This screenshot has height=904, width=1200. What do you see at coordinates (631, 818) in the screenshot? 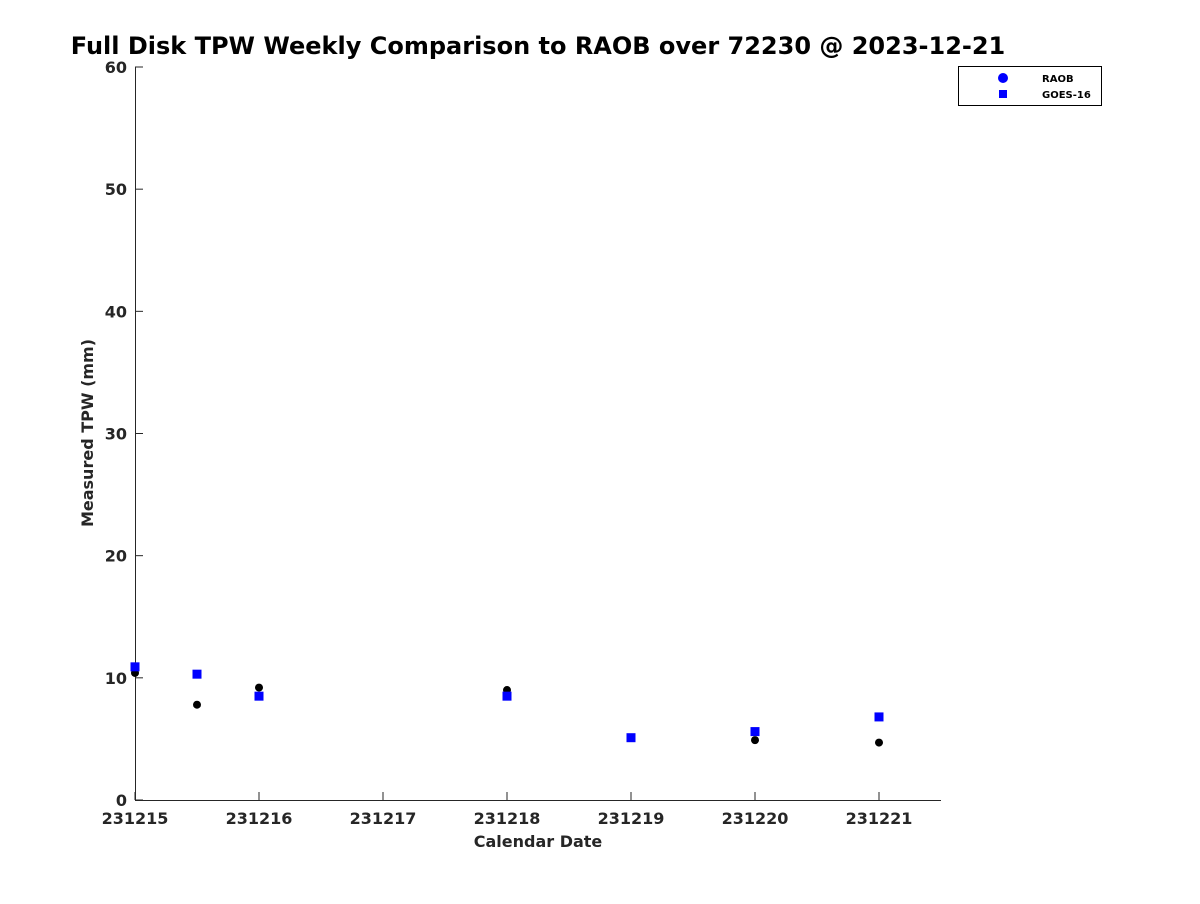
I see `x-tick-label: 231219` at bounding box center [631, 818].